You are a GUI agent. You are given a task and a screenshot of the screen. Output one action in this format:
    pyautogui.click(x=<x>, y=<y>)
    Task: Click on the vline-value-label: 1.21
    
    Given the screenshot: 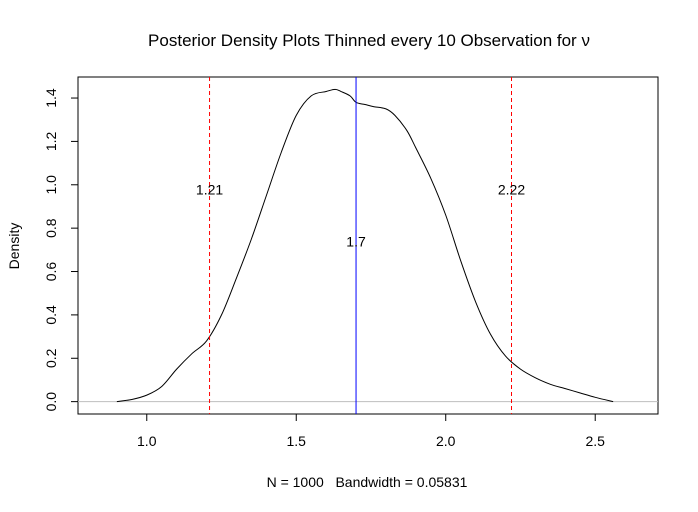 What is the action you would take?
    pyautogui.click(x=209, y=190)
    